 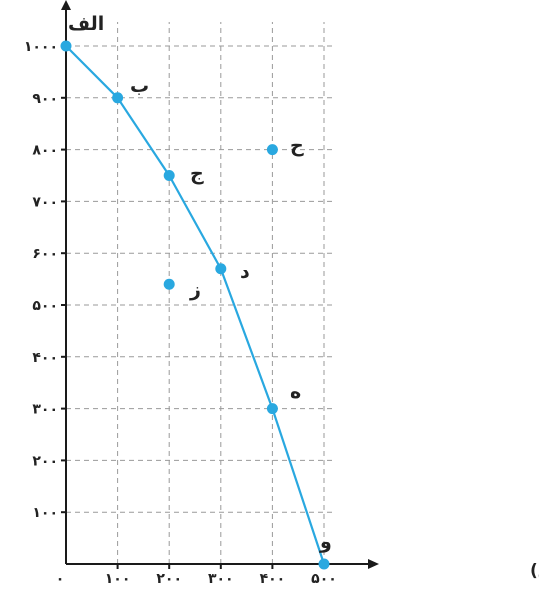 What do you see at coordinates (45, 99) in the screenshot?
I see `y-tick-label: ۹۰۰` at bounding box center [45, 99].